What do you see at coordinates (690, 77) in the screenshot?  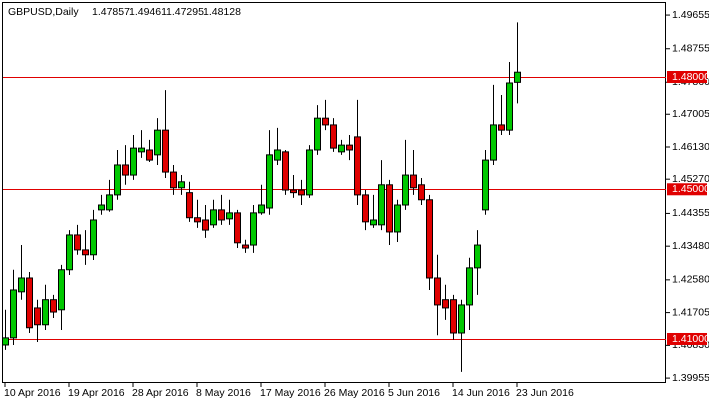 I see `level-label: 1.48000` at bounding box center [690, 77].